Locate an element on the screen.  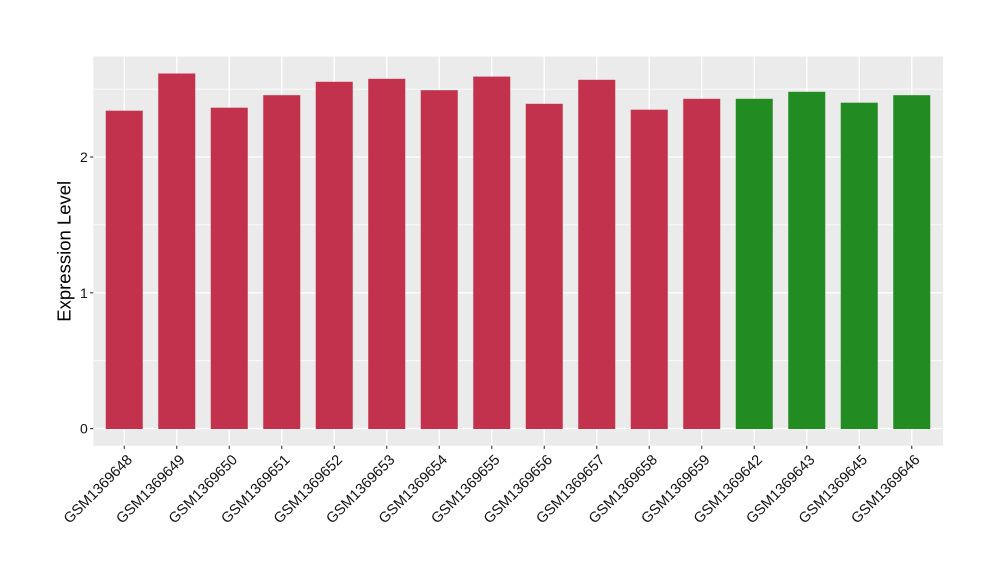
svg-text: 2 is located at coordinates (84, 157).